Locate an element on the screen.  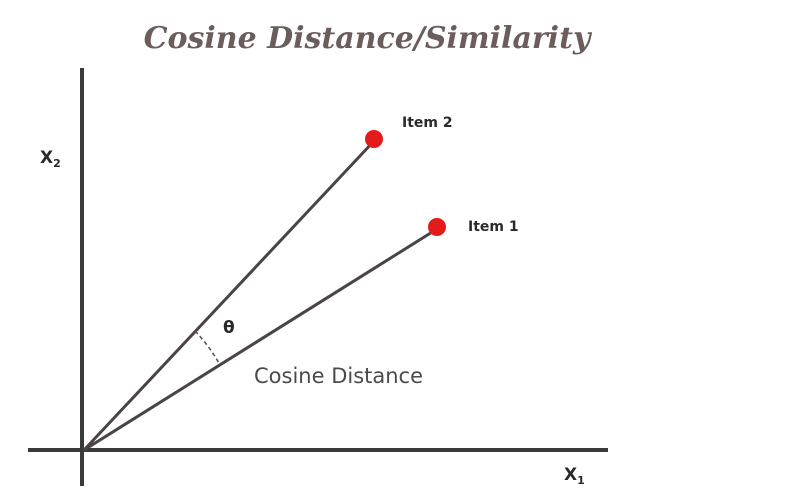
cosine-distance-label: Cosine Distance is located at coordinates (338, 376).